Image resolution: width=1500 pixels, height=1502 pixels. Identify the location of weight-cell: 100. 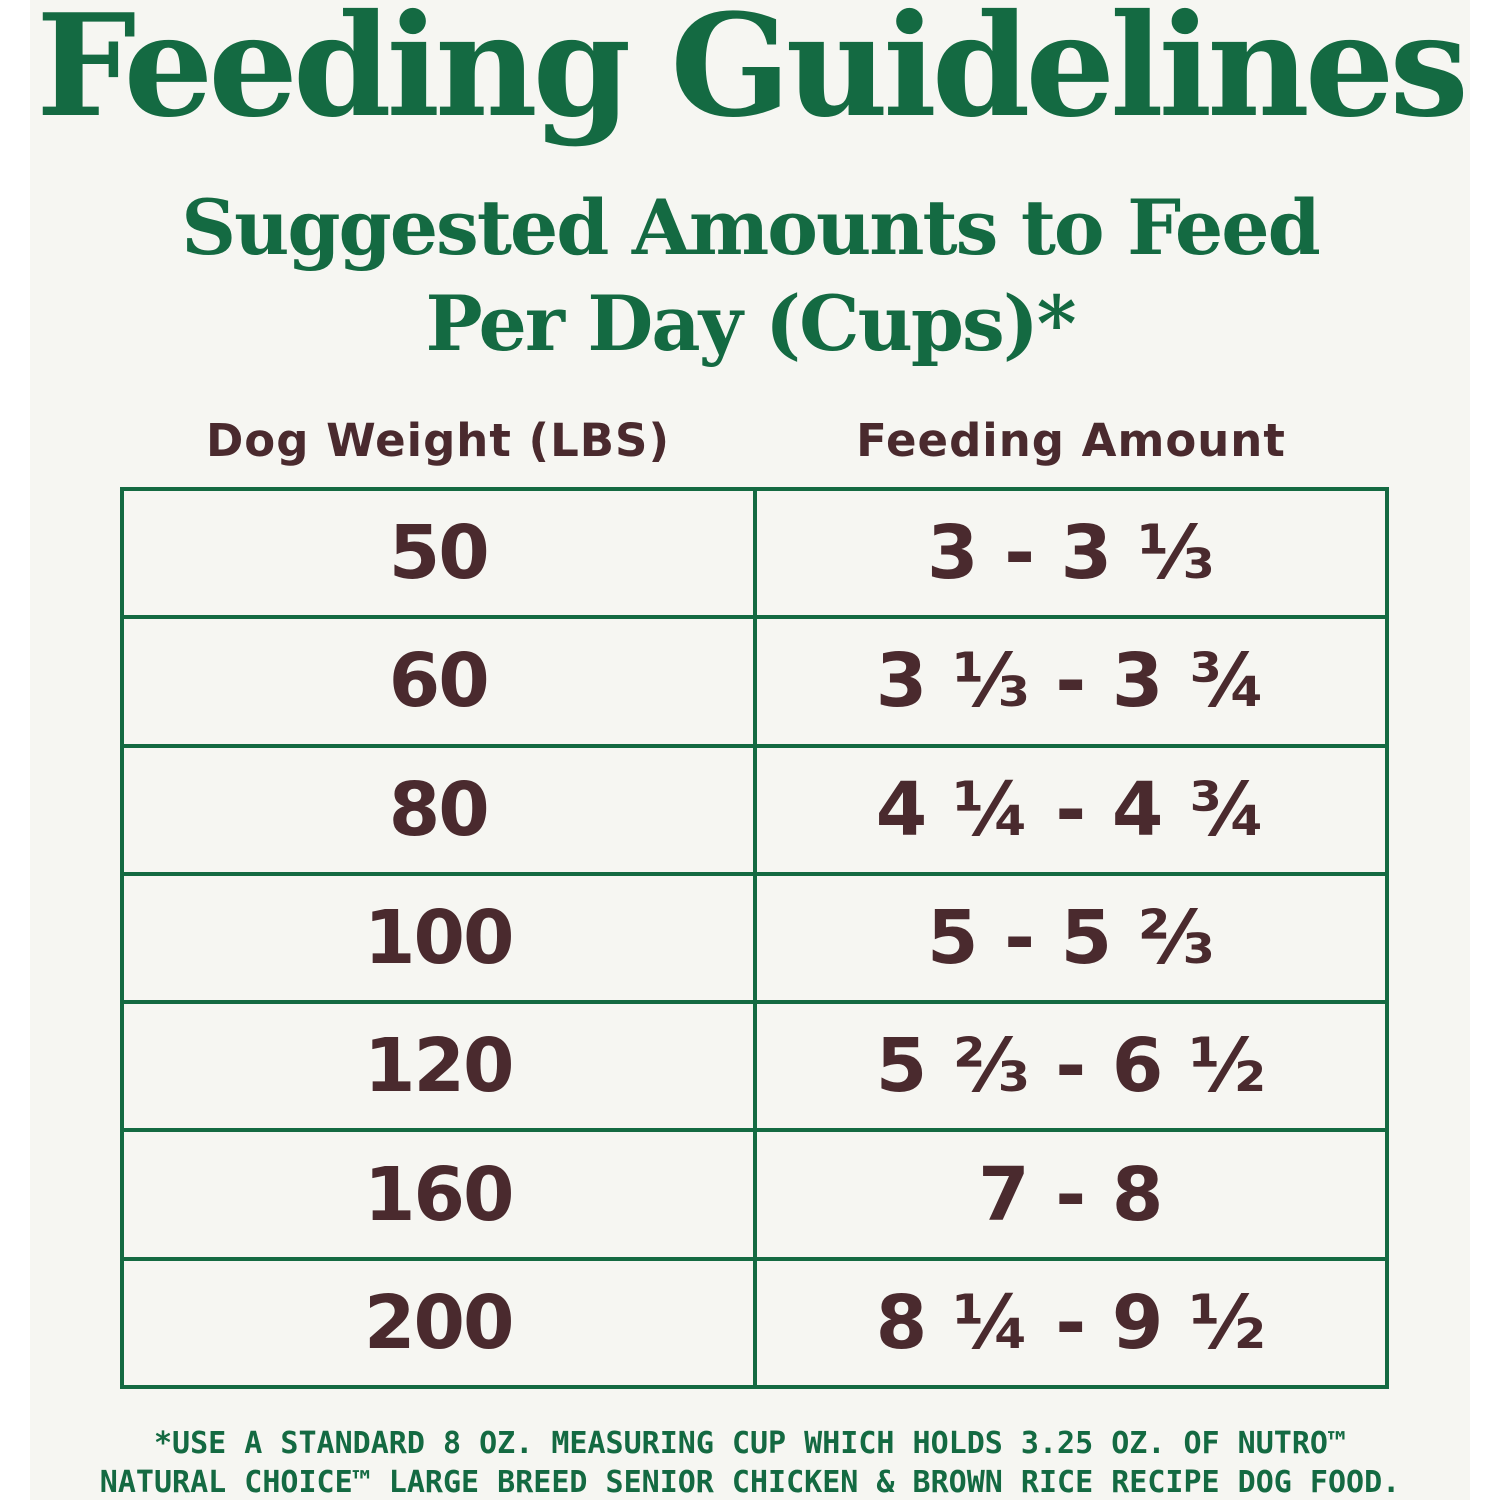
(440, 938).